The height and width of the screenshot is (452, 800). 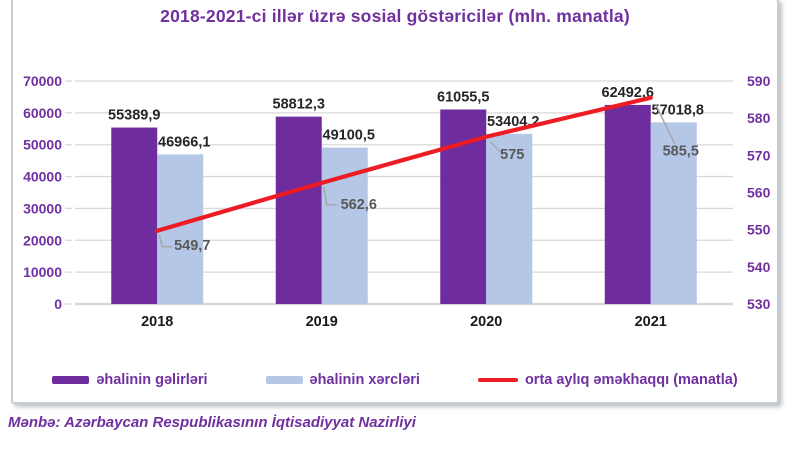 What do you see at coordinates (759, 118) in the screenshot?
I see `right-axis-tick: 580` at bounding box center [759, 118].